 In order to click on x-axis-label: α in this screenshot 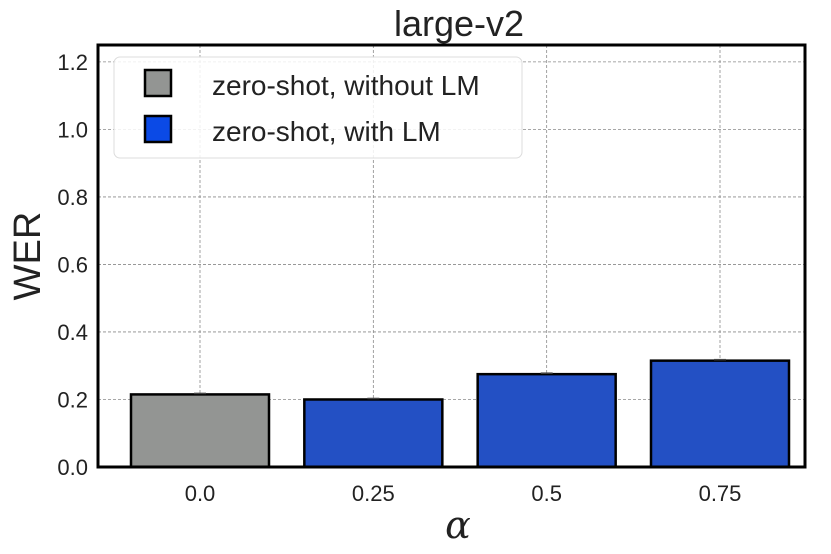, I will do `click(458, 525)`.